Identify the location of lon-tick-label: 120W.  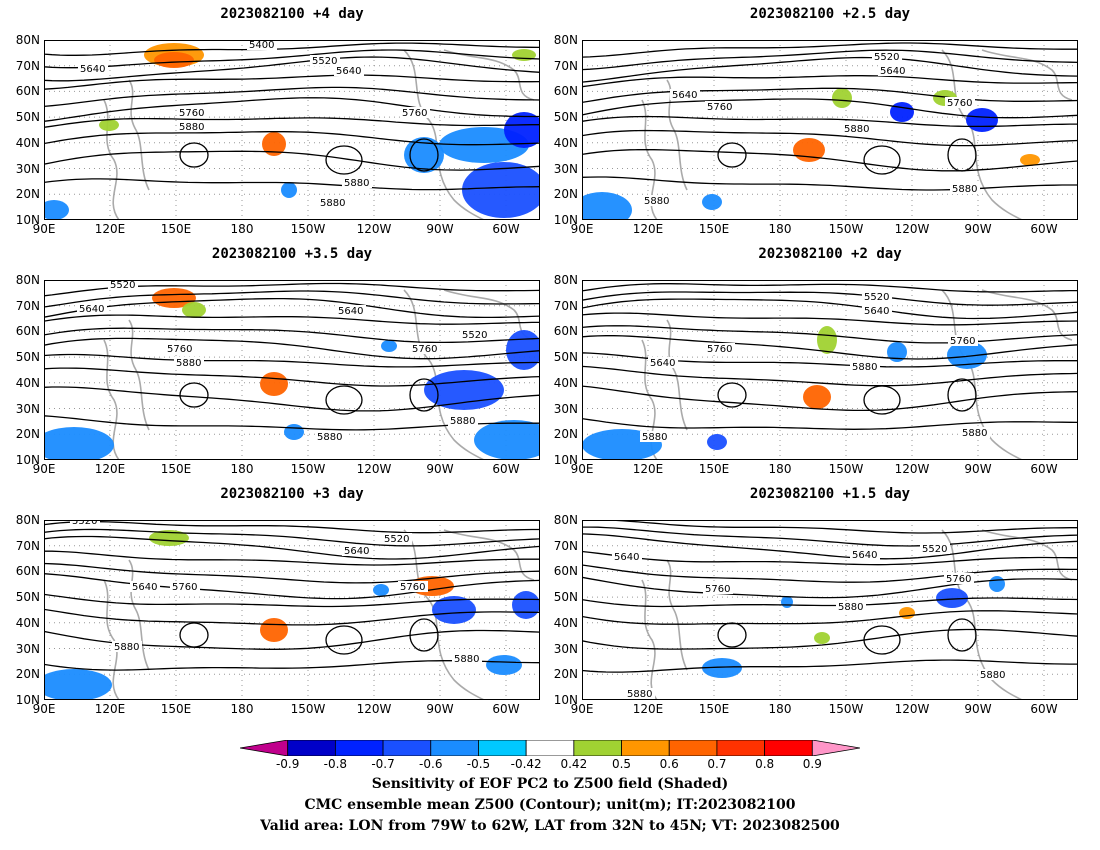
(912, 709).